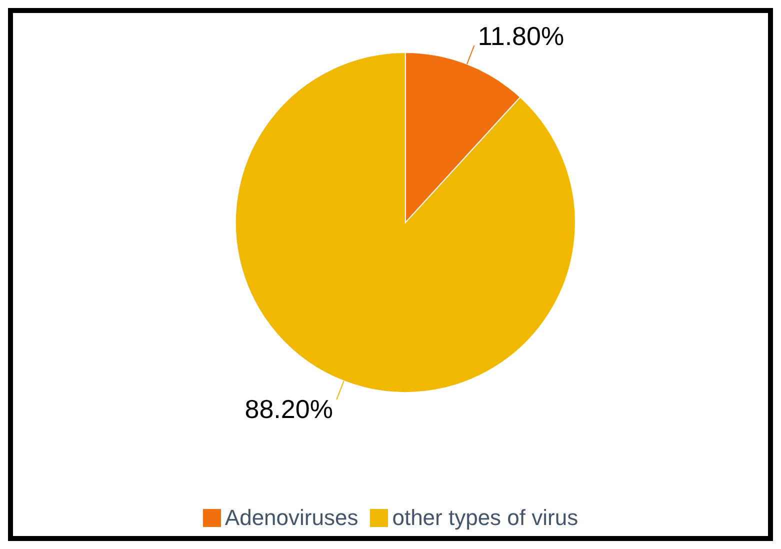  What do you see at coordinates (288, 409) in the screenshot?
I see `data-label: 88.20%` at bounding box center [288, 409].